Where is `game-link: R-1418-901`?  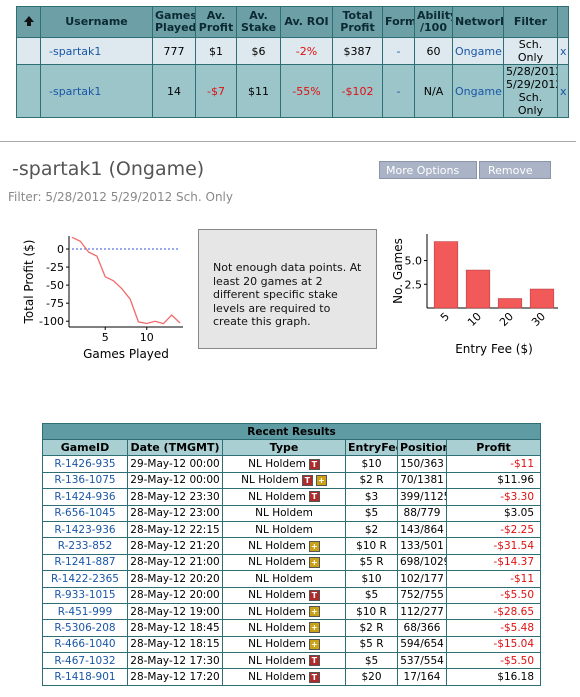 game-link: R-1418-901 is located at coordinates (85, 677).